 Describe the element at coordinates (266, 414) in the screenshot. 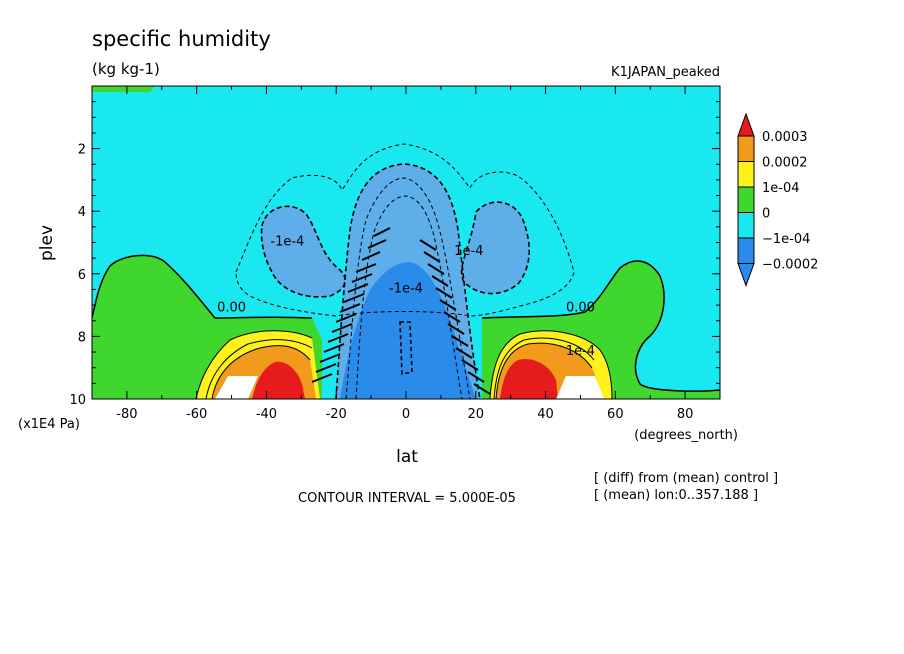

I see `x-tick-label: -40` at that location.